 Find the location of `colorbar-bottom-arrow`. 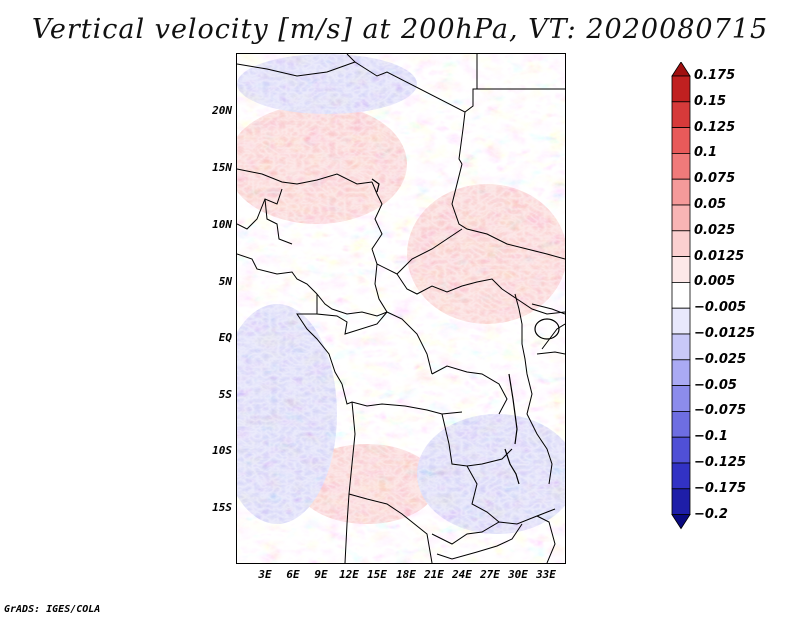

colorbar-bottom-arrow is located at coordinates (681, 522).